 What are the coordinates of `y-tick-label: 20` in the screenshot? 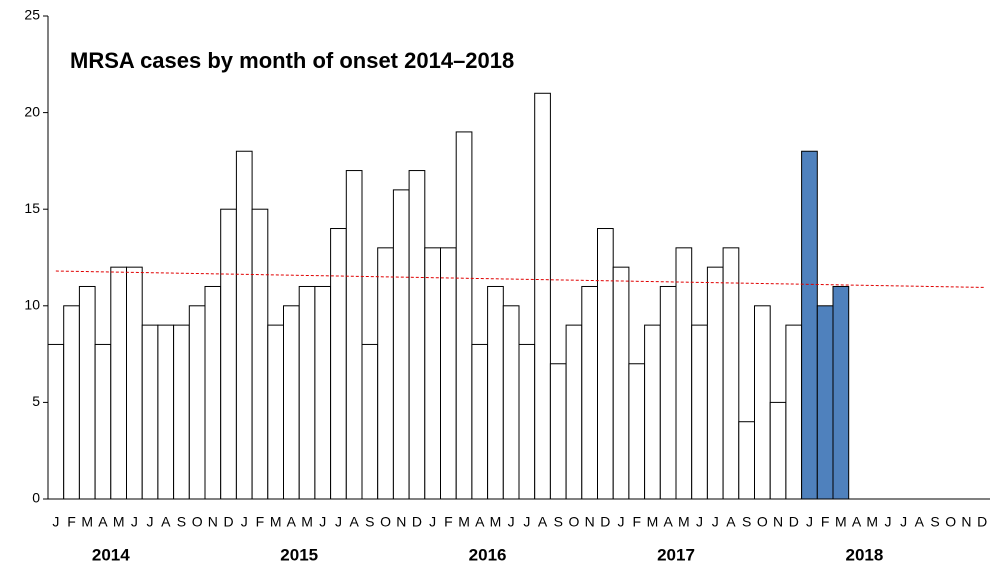 It's located at (32, 111).